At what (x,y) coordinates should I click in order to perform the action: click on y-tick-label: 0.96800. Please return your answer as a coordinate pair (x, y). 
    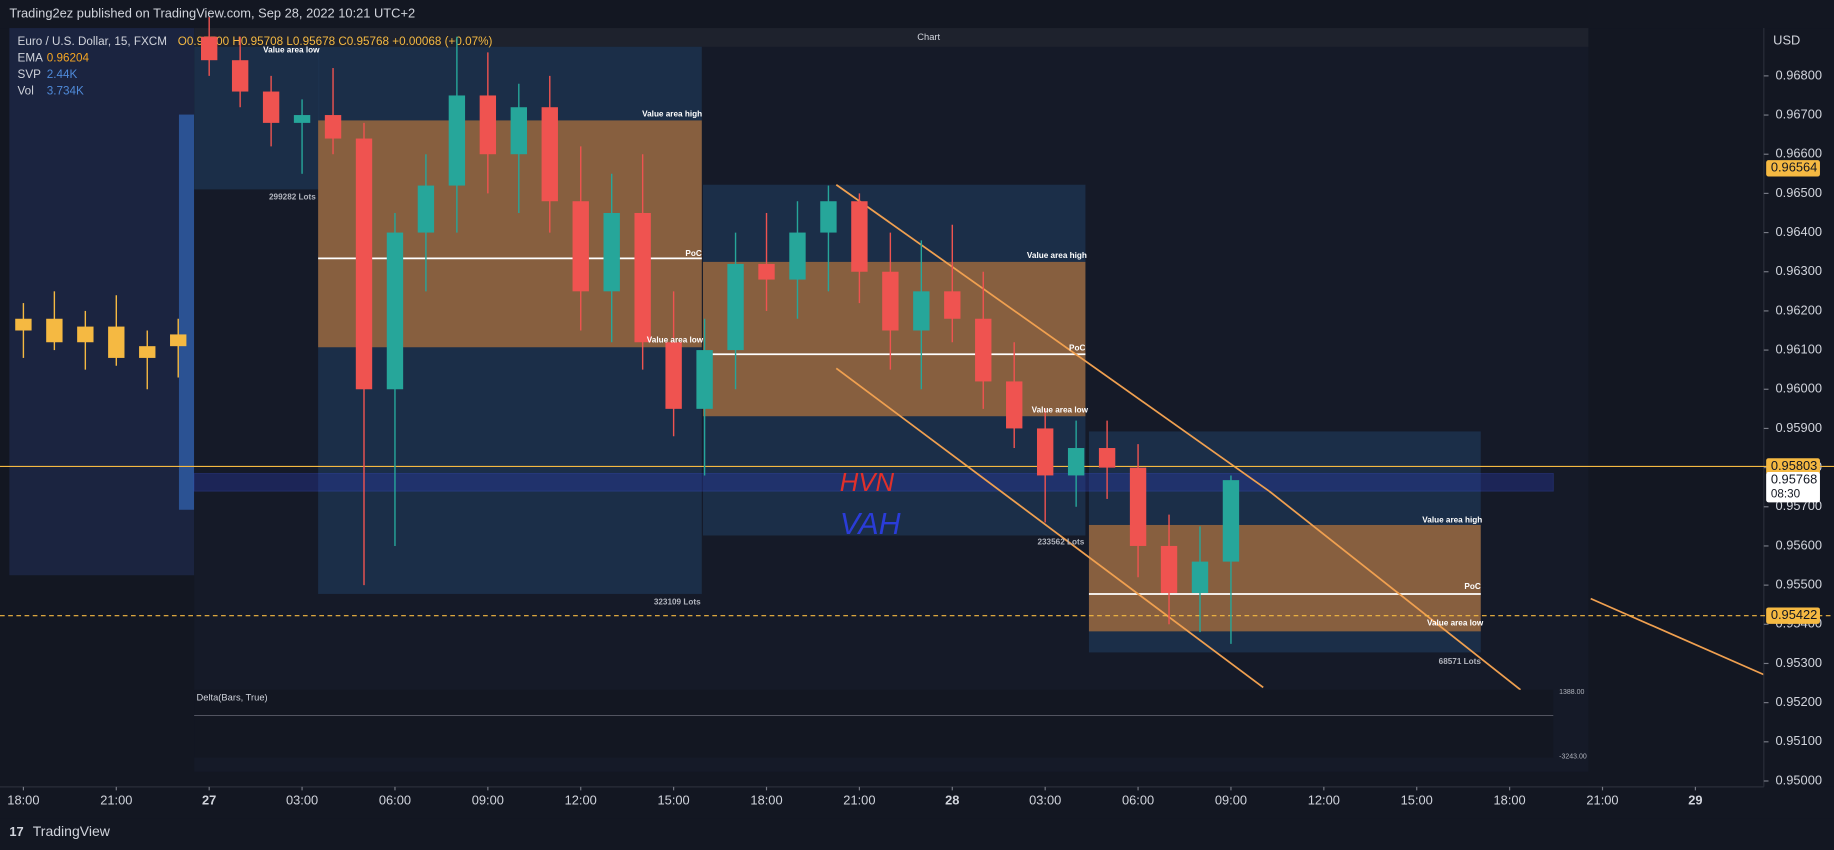
    Looking at the image, I should click on (1799, 74).